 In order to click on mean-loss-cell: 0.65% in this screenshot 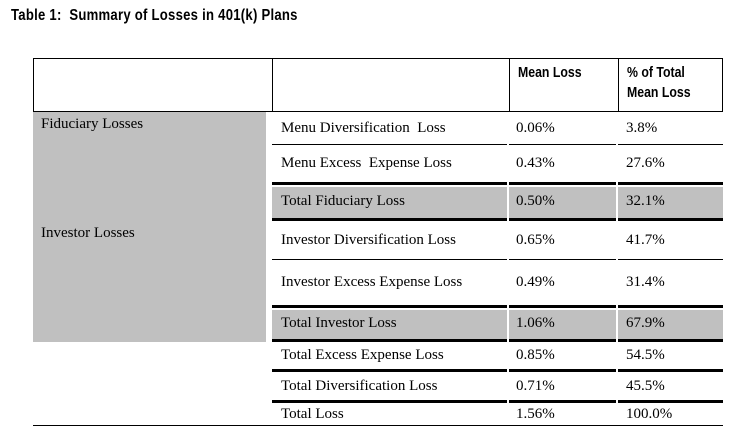, I will do `click(562, 240)`.